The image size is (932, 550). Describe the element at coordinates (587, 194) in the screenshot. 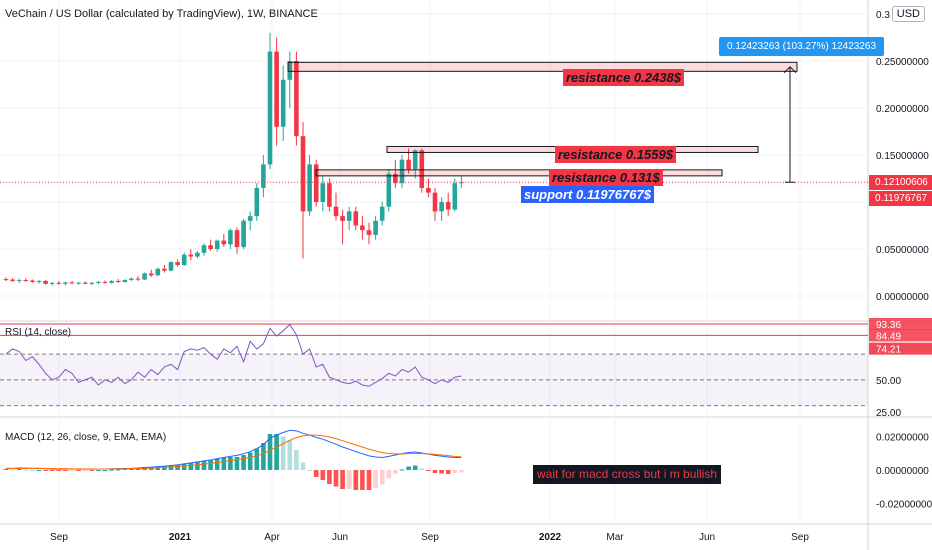

I see `support-label: support 0.11976767$` at that location.